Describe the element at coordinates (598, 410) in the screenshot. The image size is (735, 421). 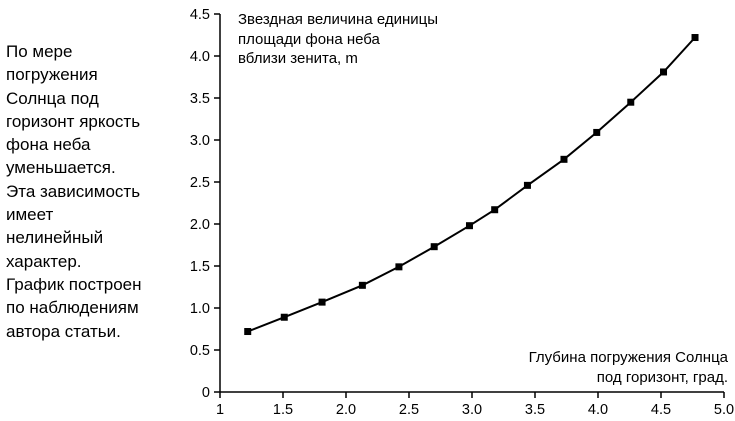
I see `x-tick-label: 4.0` at that location.